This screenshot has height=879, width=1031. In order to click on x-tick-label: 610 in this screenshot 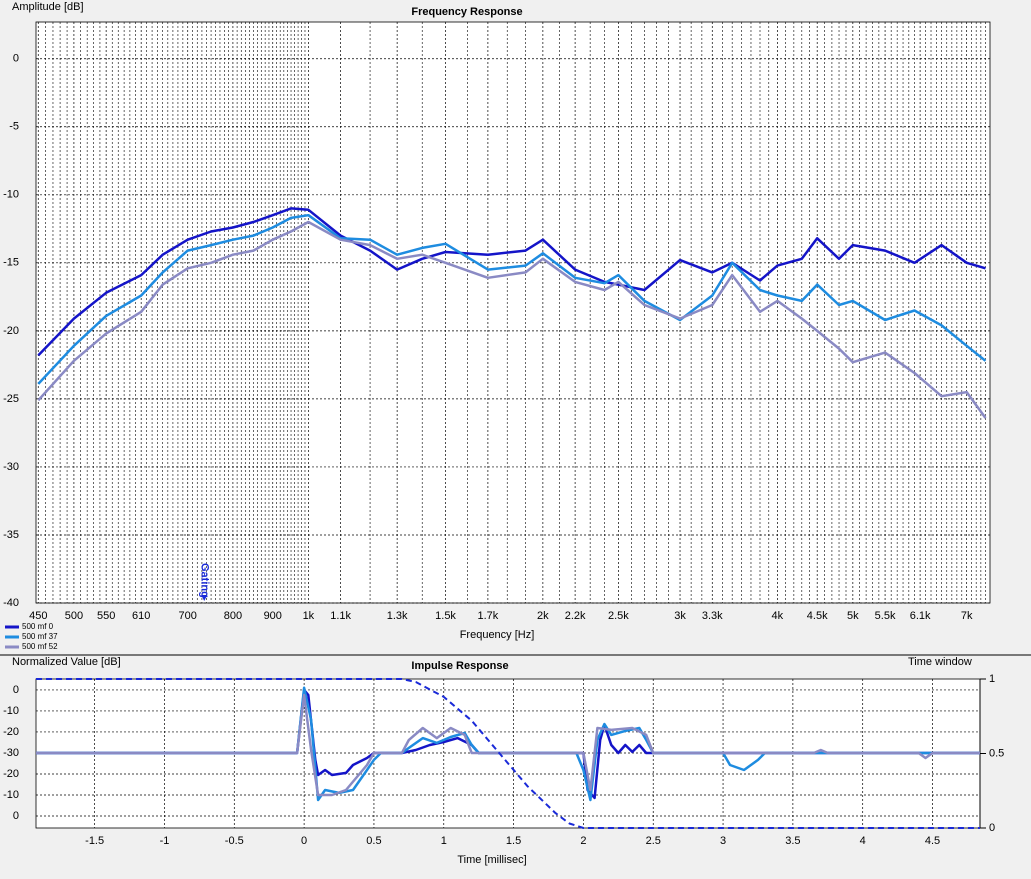, I will do `click(141, 616)`.